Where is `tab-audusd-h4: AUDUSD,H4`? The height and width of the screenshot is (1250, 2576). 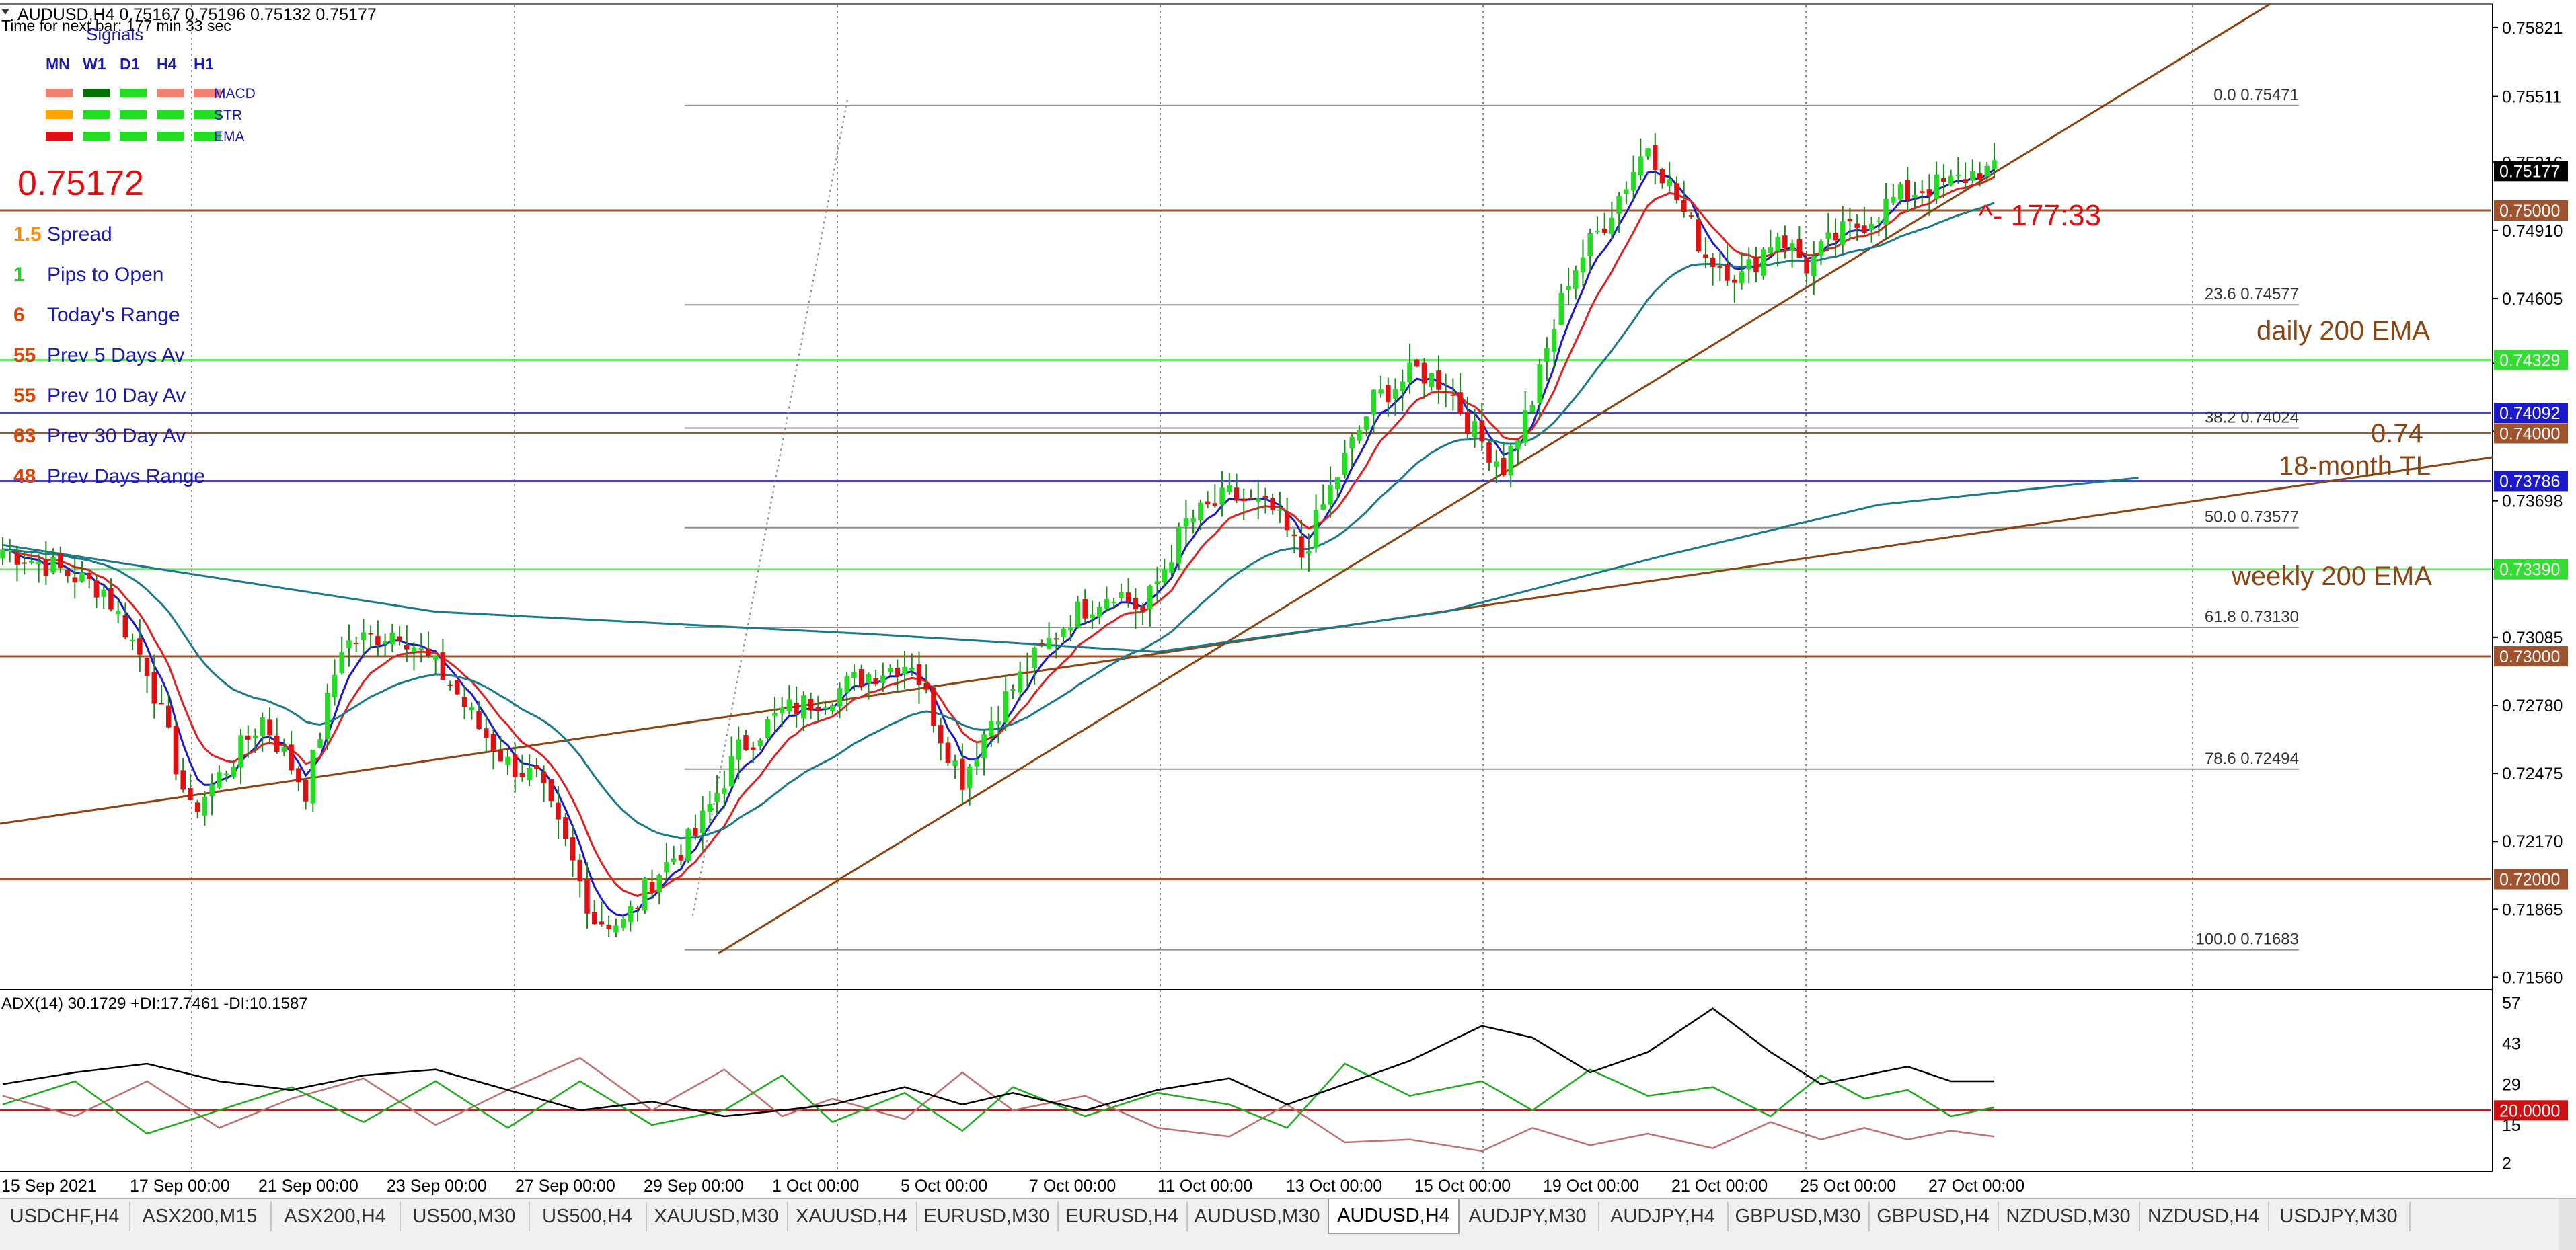
tab-audusd-h4: AUDUSD,H4 is located at coordinates (1394, 1216).